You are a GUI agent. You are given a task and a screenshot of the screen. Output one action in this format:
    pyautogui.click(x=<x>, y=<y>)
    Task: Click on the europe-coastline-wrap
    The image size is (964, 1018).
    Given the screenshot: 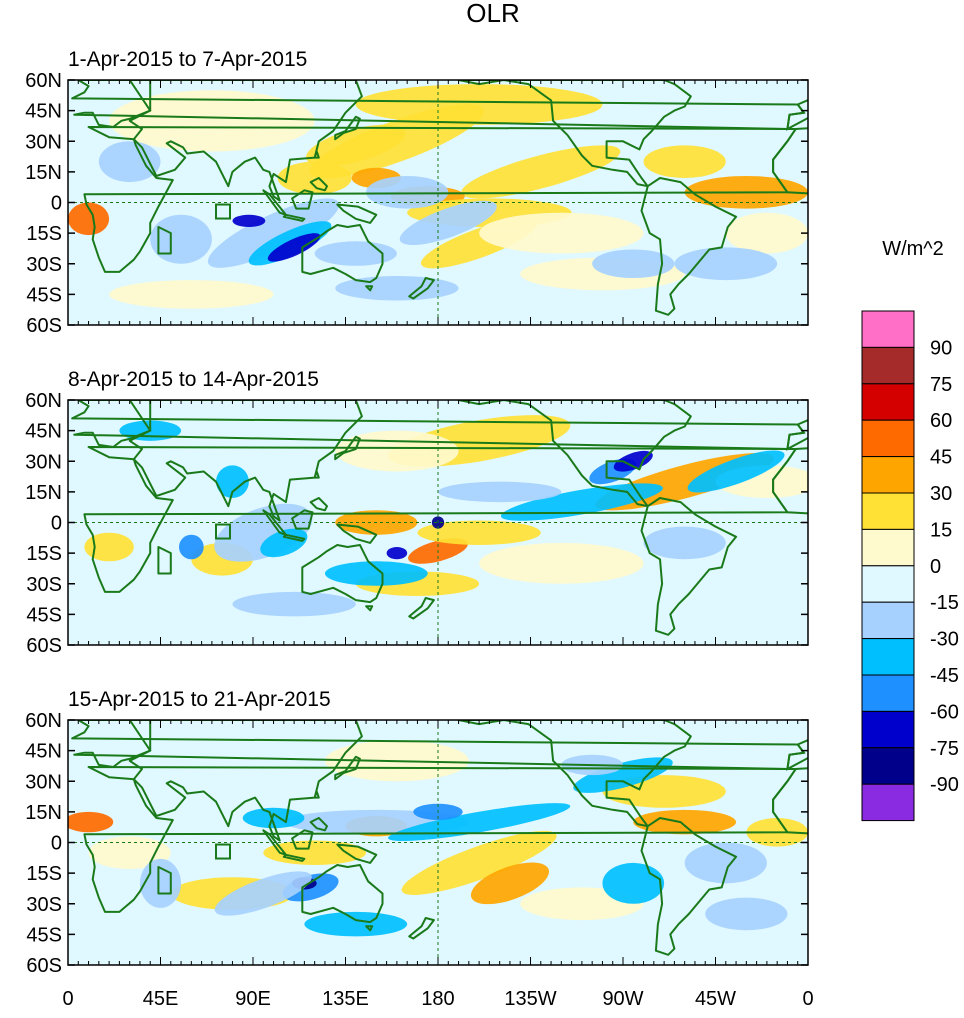 What is the action you would take?
    pyautogui.click(x=797, y=755)
    